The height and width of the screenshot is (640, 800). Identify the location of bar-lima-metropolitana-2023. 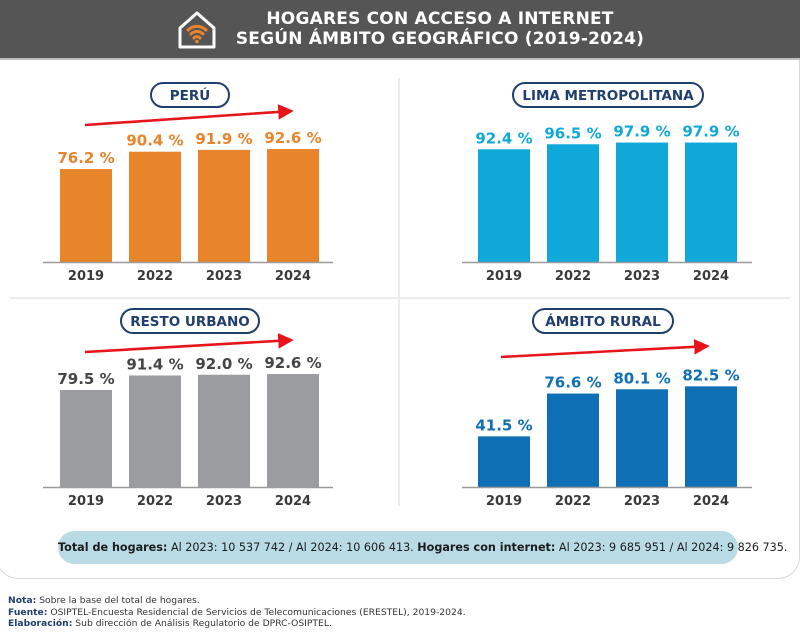
(642, 202).